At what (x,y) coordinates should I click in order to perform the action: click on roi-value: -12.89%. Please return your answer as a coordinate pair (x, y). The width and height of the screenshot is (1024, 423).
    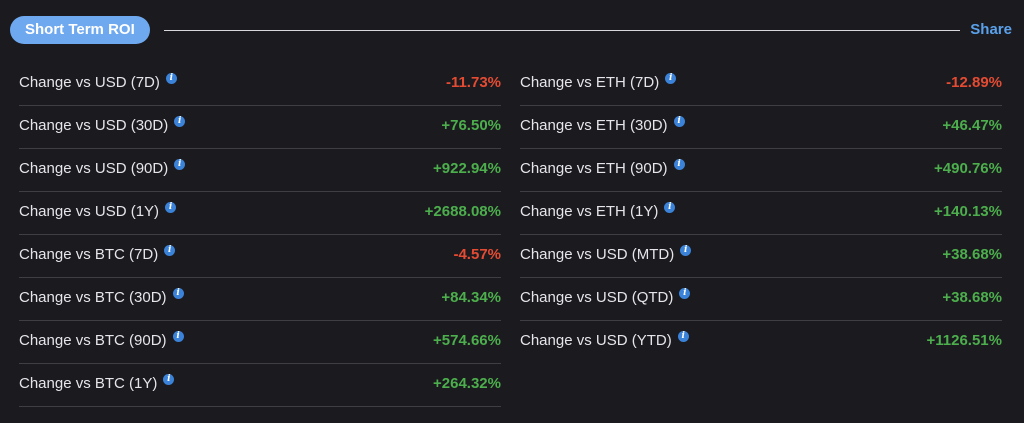
    Looking at the image, I should click on (974, 82).